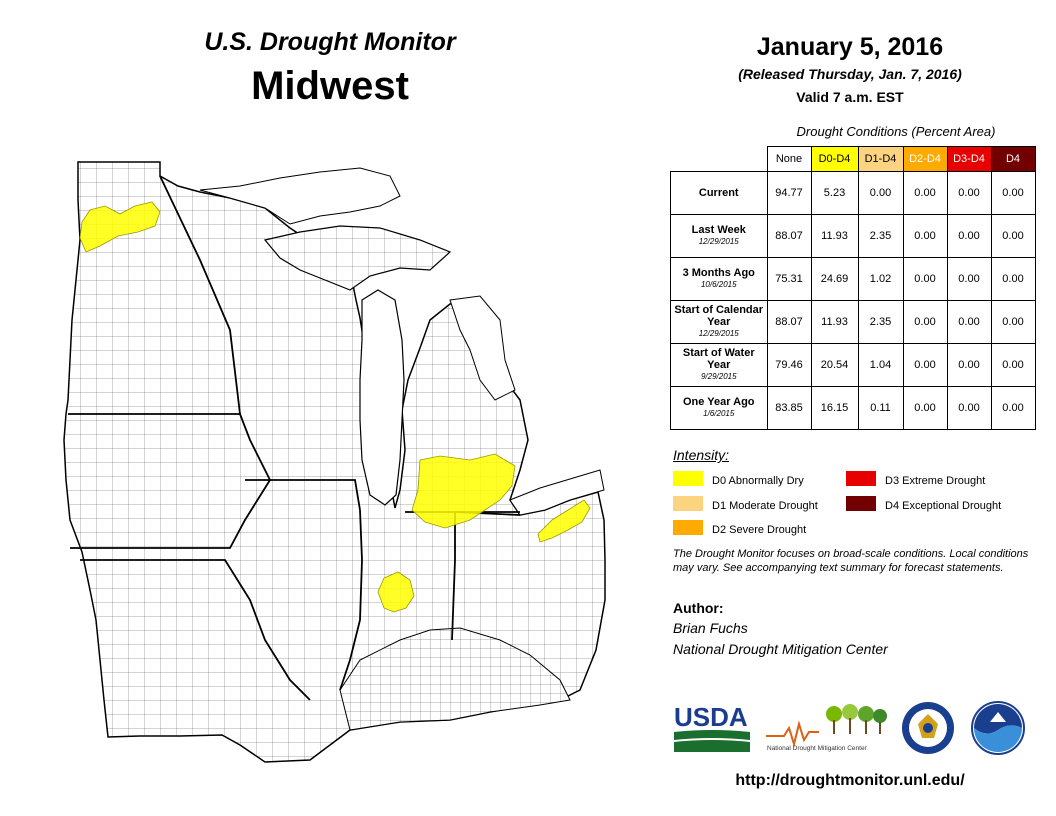 The height and width of the screenshot is (816, 1056). I want to click on website-url: http://droughtmonitor.unl.edu/, so click(850, 780).